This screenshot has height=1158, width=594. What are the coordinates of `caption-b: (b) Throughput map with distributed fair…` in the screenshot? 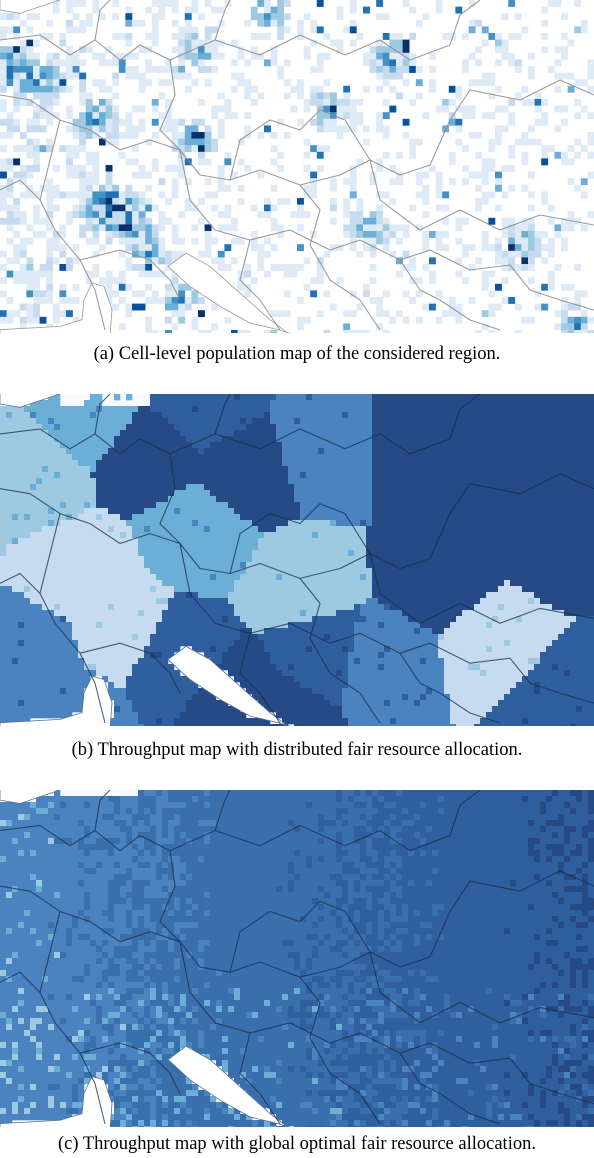 It's located at (297, 750).